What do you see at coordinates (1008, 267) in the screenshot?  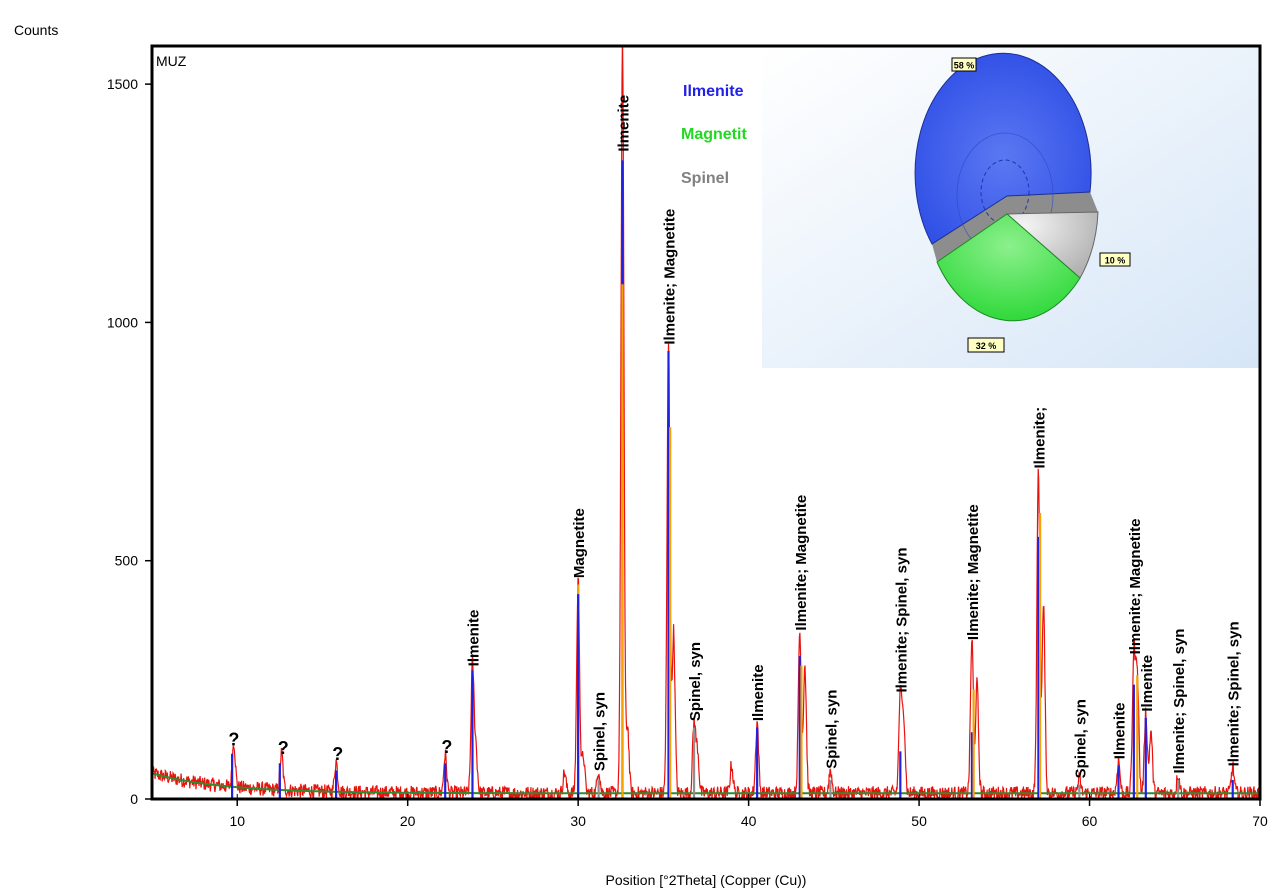 I see `pie-slice-magnetite` at bounding box center [1008, 267].